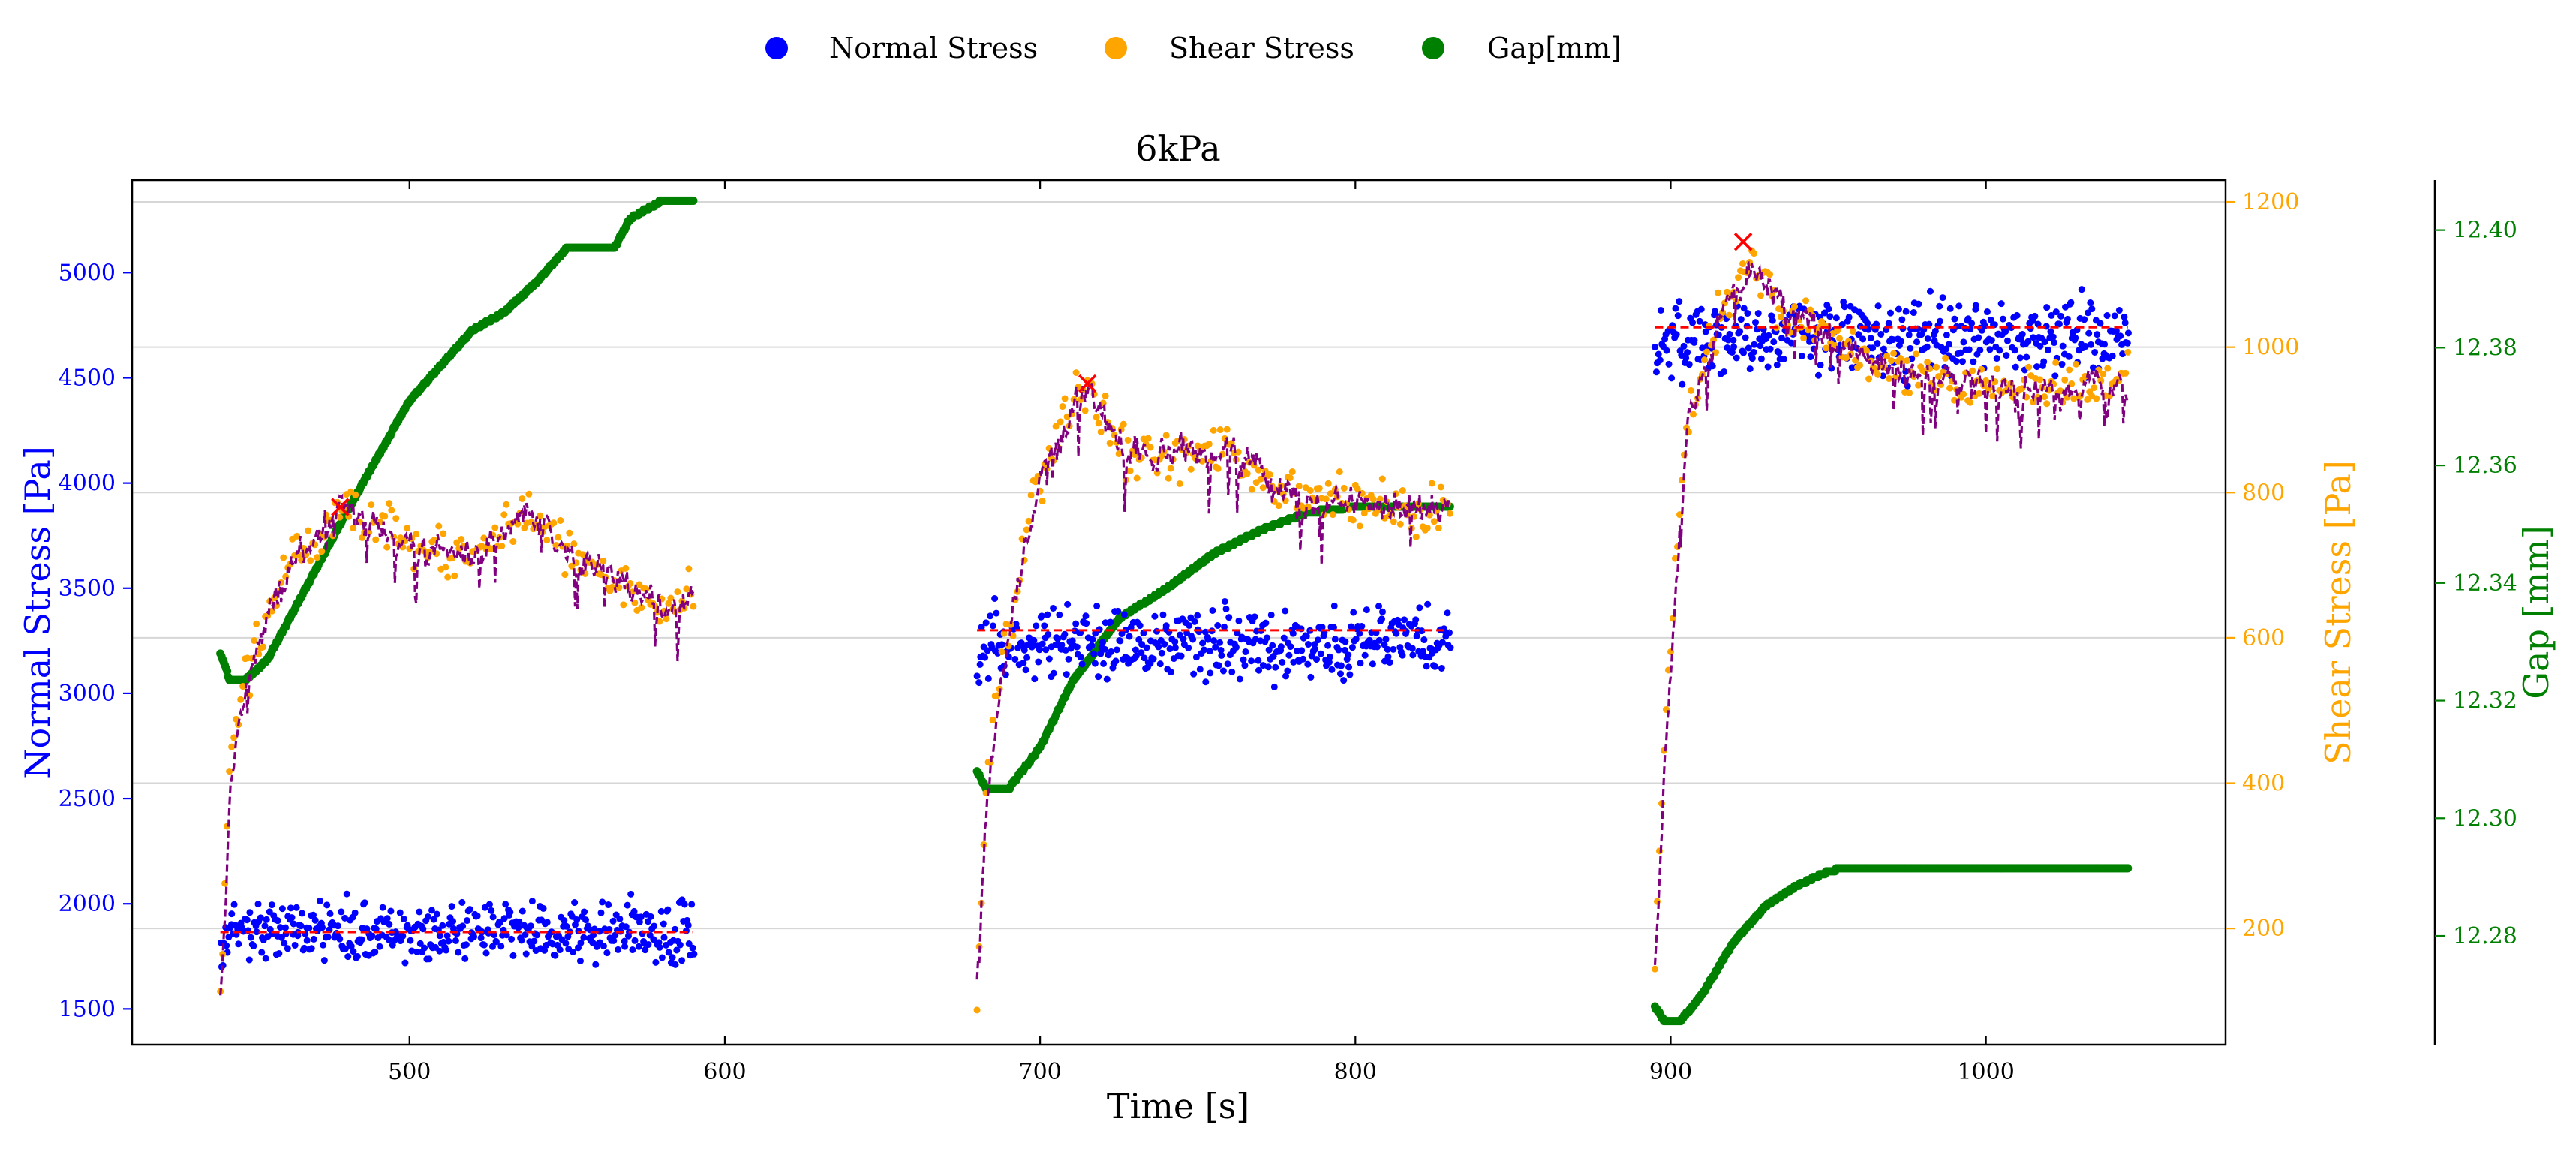  I want to click on x-tick-label: 700, so click(1039, 1072).